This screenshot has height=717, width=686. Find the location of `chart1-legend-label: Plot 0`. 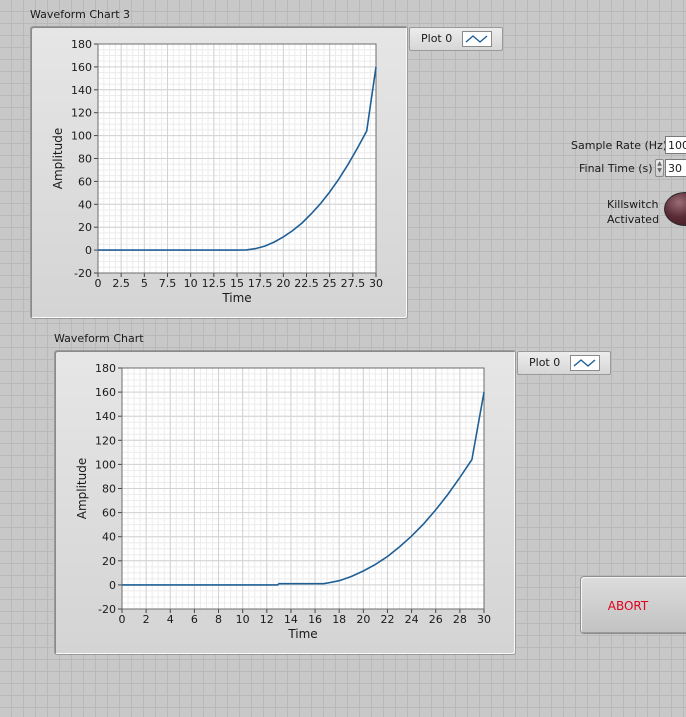

chart1-legend-label: Plot 0 is located at coordinates (437, 38).